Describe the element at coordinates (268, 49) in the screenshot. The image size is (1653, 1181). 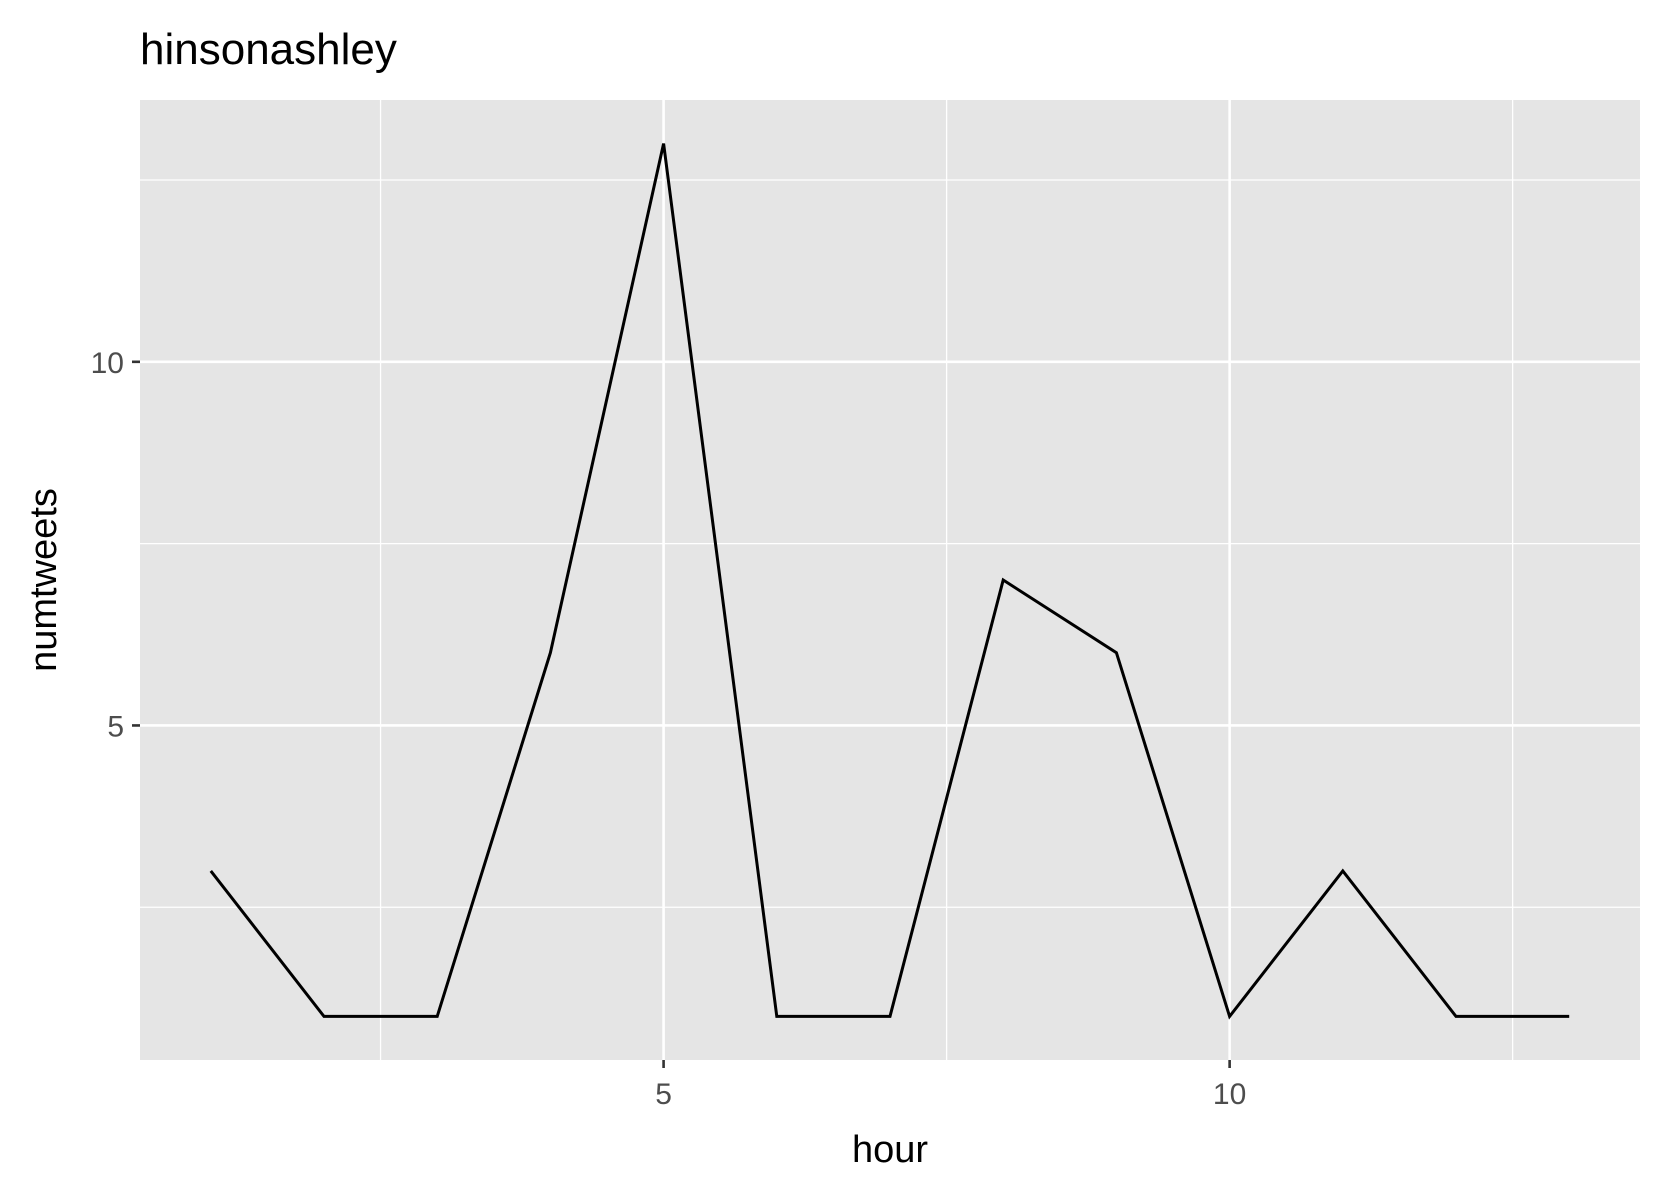
I see `chart-title: hinsonashley` at that location.